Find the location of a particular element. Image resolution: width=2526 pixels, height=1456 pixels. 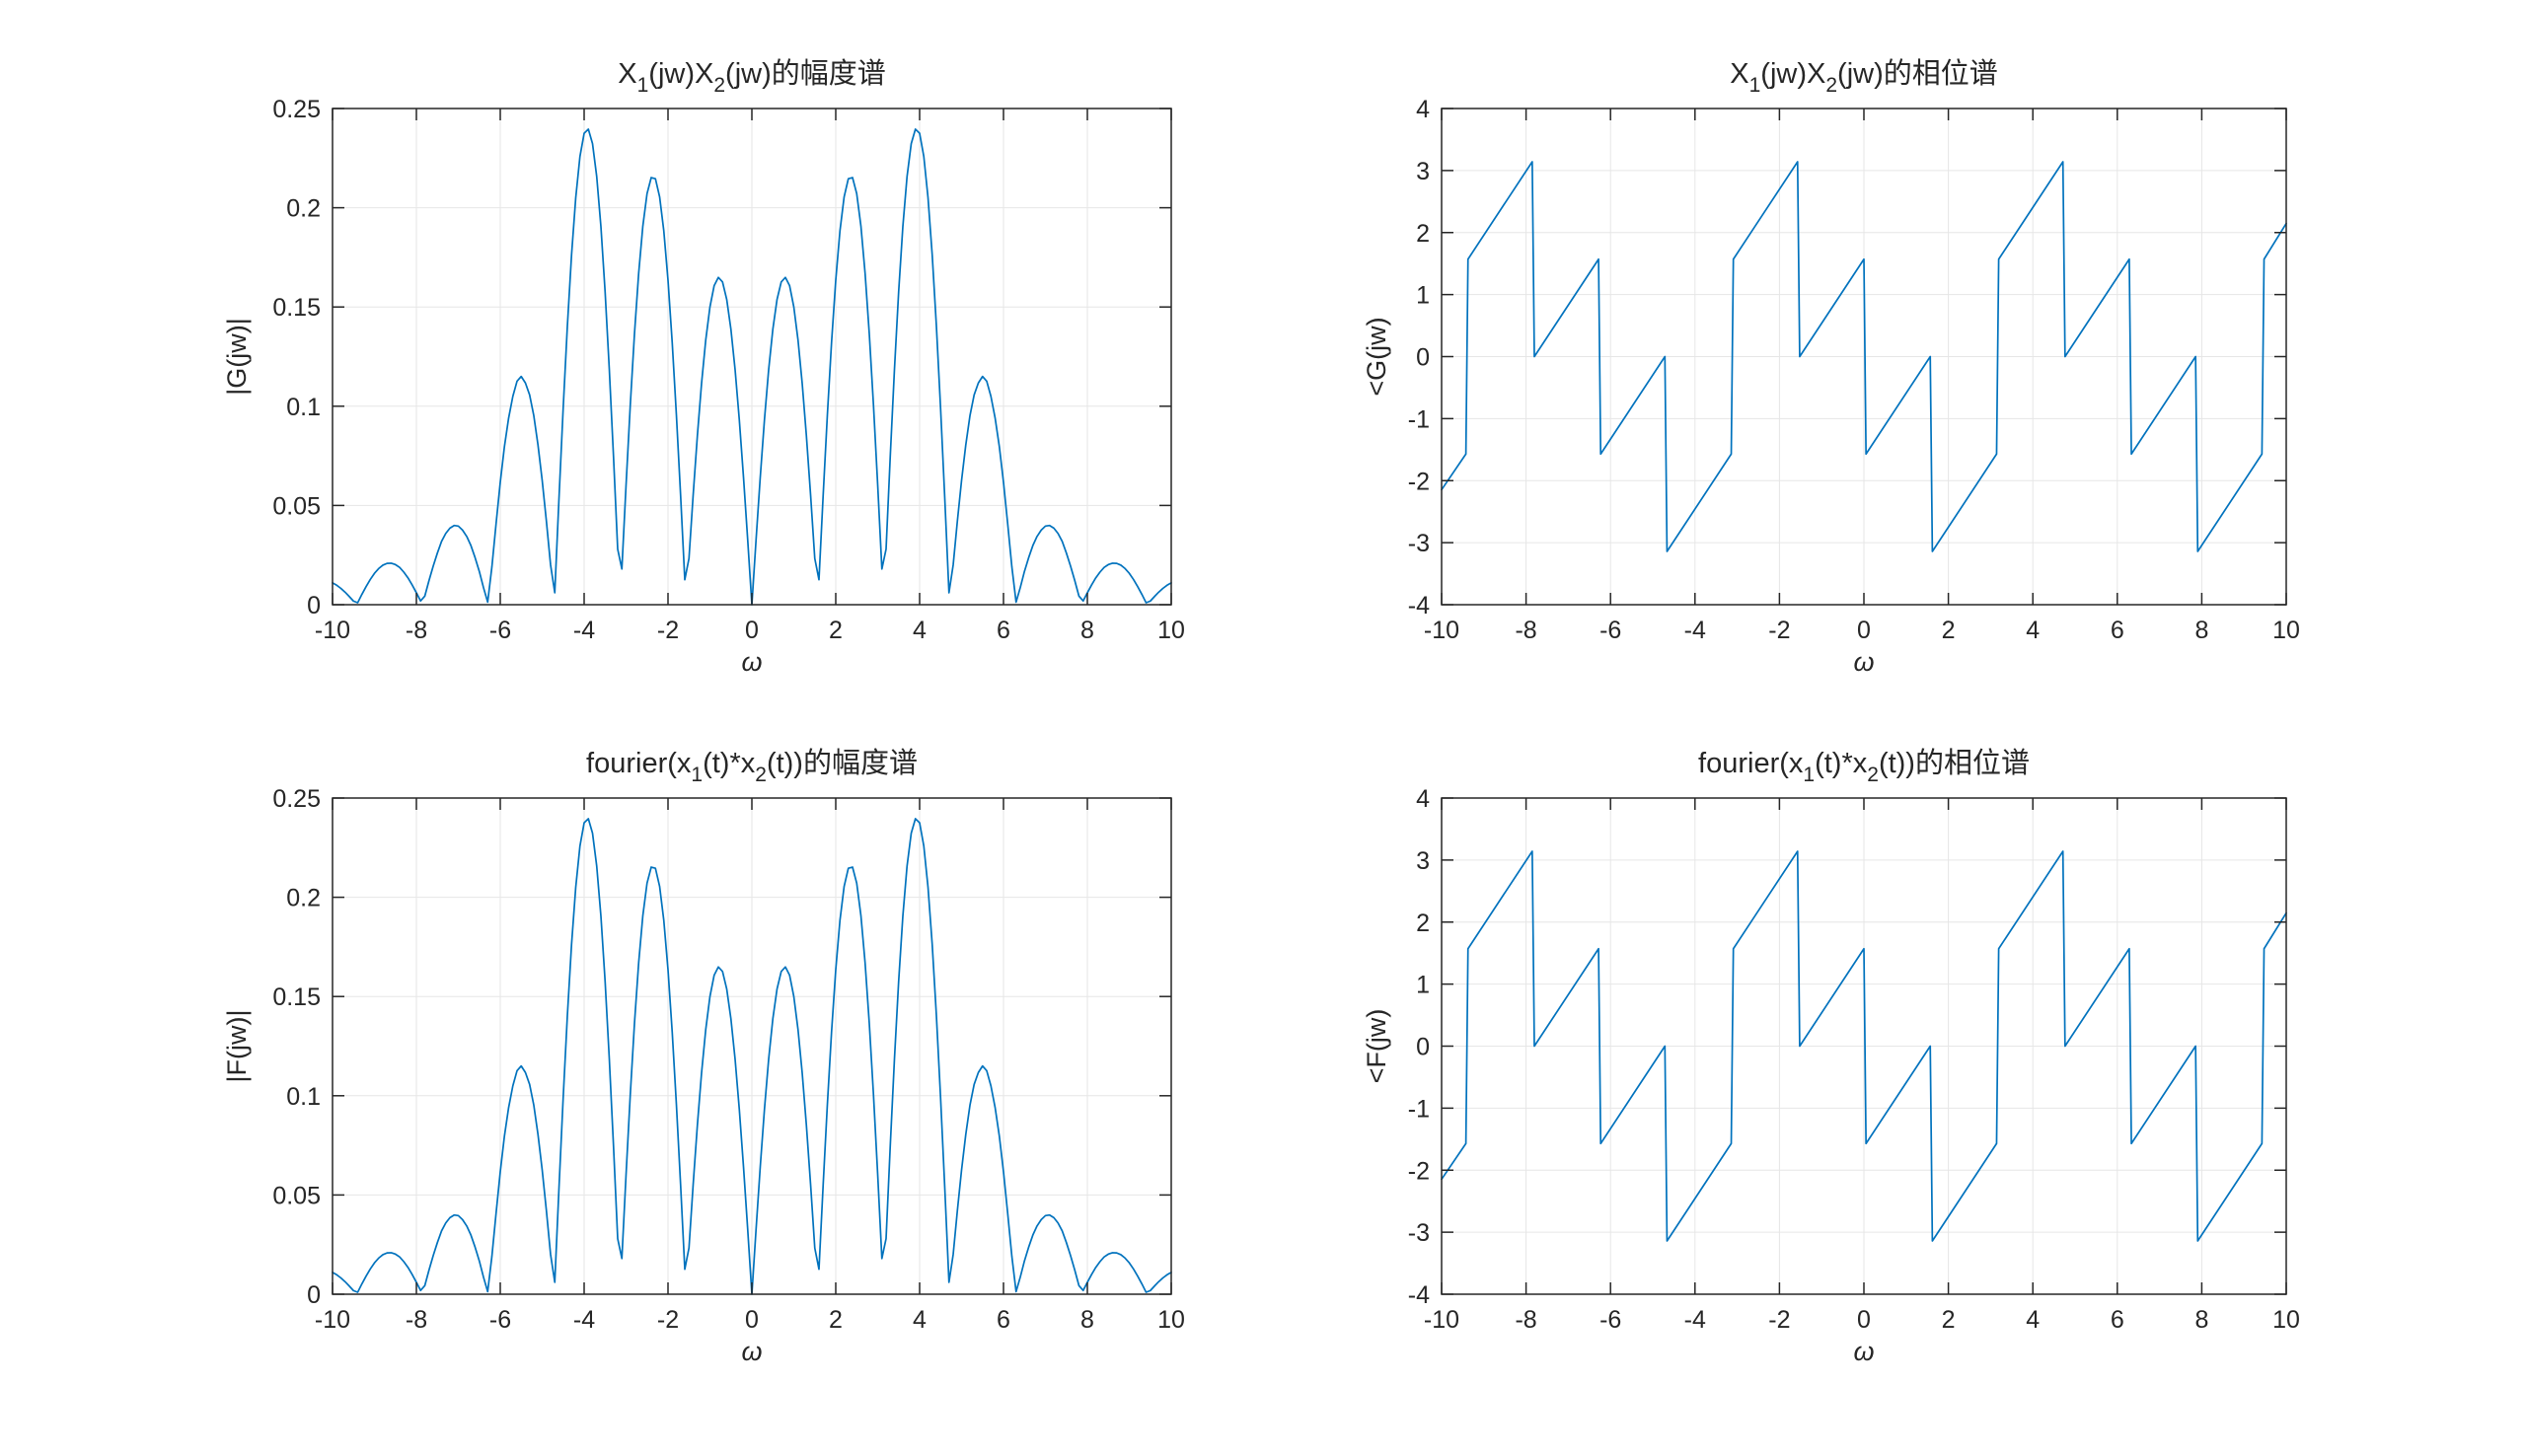

plot-title: fourier(x1(t)*x2(t))的幅度谱 is located at coordinates (752, 766).